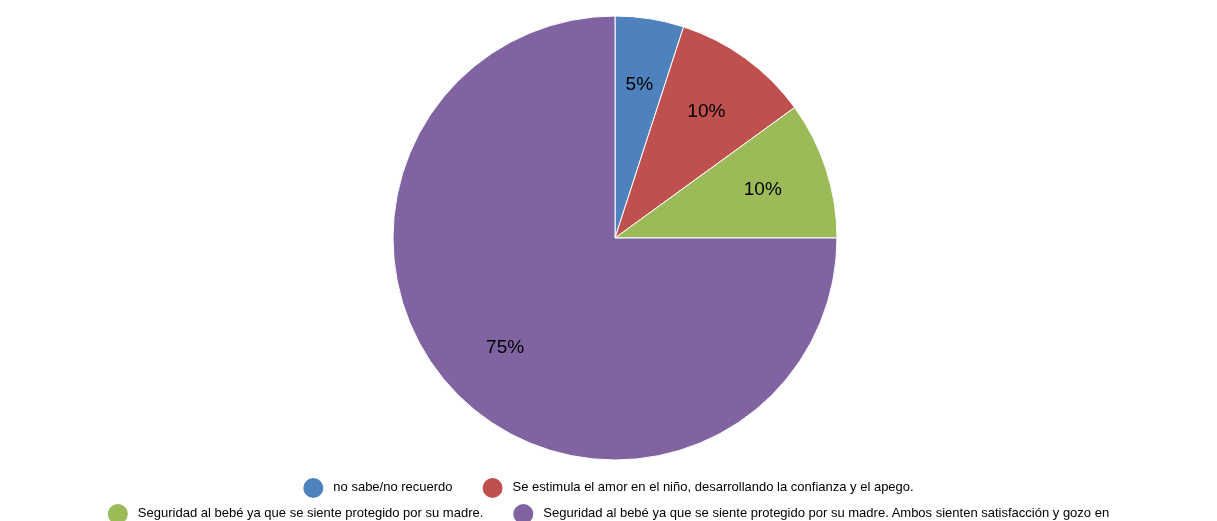 This screenshot has width=1217, height=521. I want to click on data-label: 75%, so click(505, 346).